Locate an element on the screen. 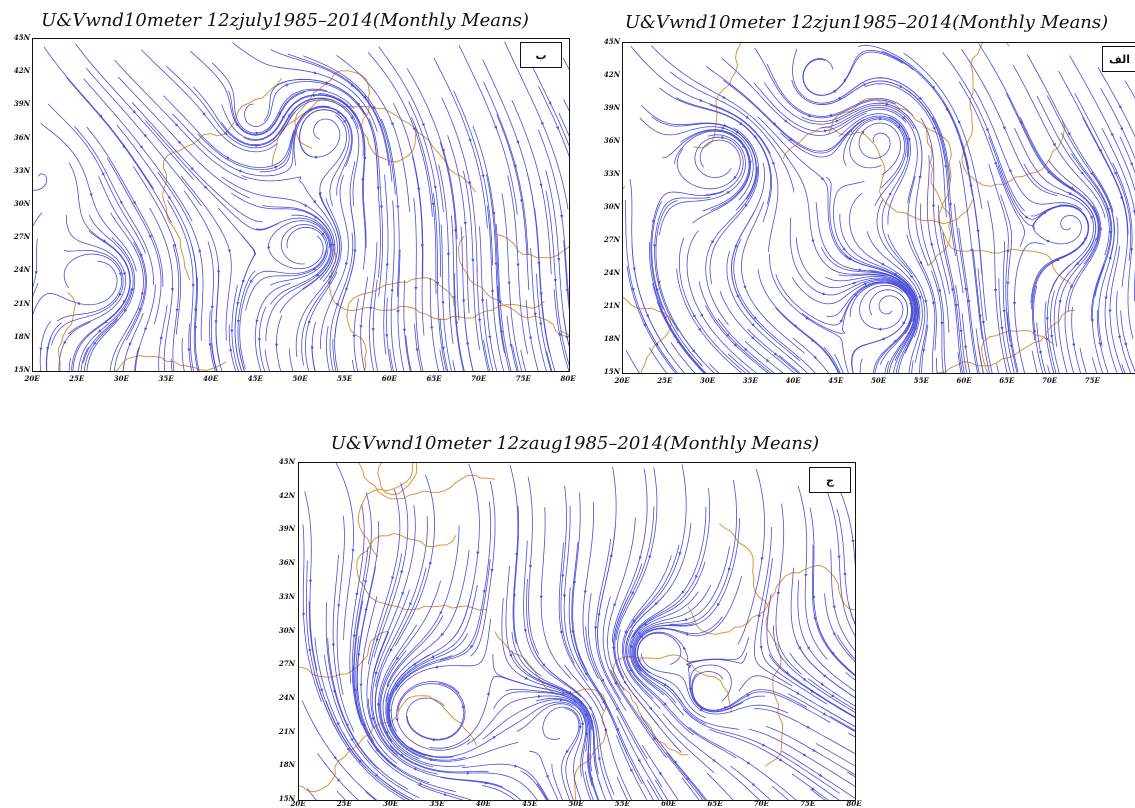 The image size is (1135, 808). panel-label-badge: الف is located at coordinates (1118, 59).